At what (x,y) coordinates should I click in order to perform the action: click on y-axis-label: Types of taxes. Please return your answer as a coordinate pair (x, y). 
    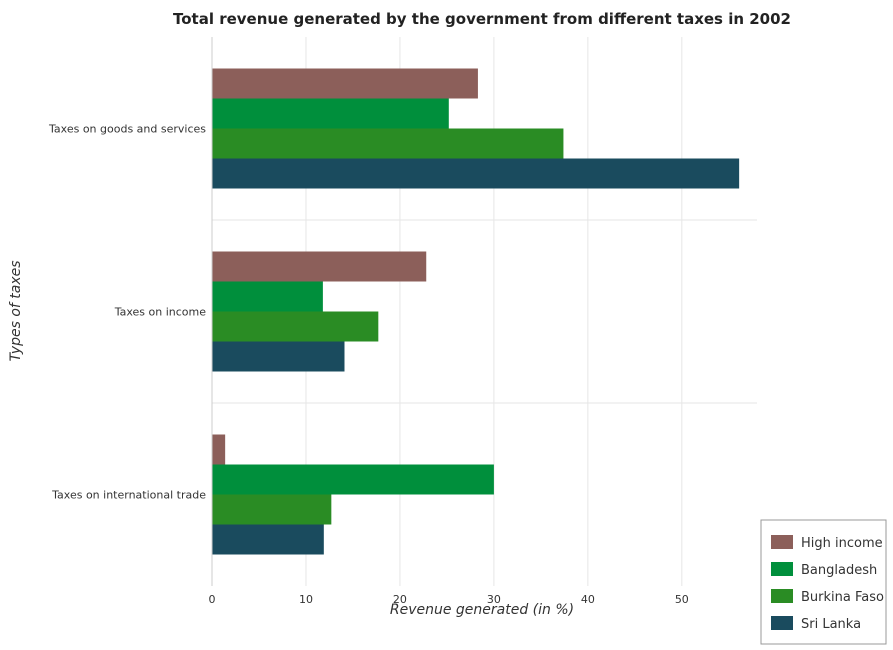
    Looking at the image, I should click on (16, 310).